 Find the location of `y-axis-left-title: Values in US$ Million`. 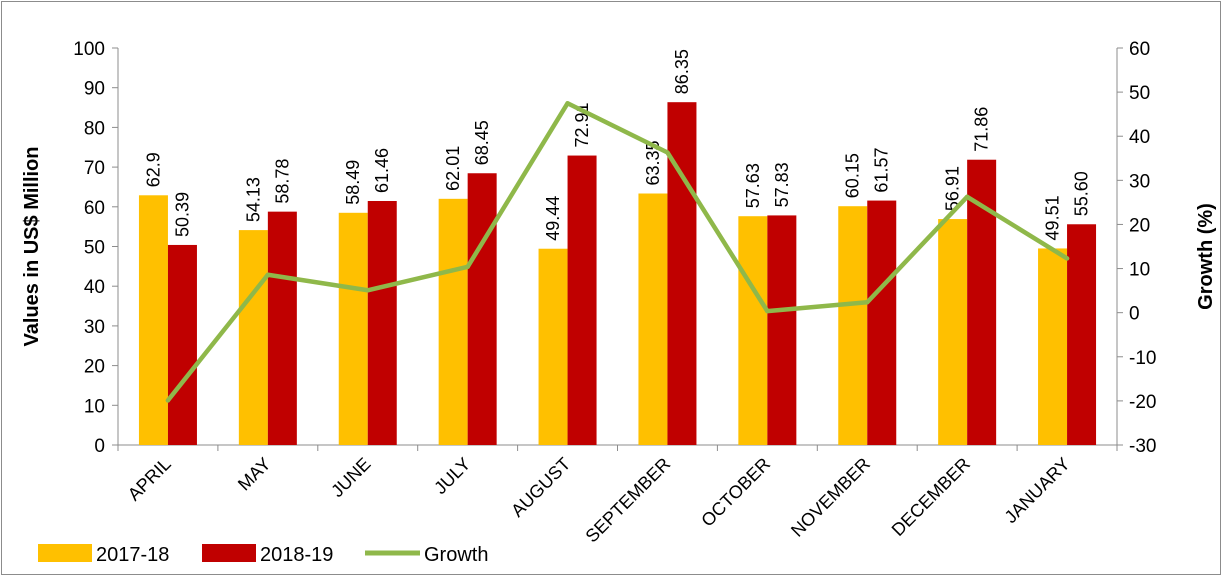

y-axis-left-title: Values in US$ Million is located at coordinates (32, 246).